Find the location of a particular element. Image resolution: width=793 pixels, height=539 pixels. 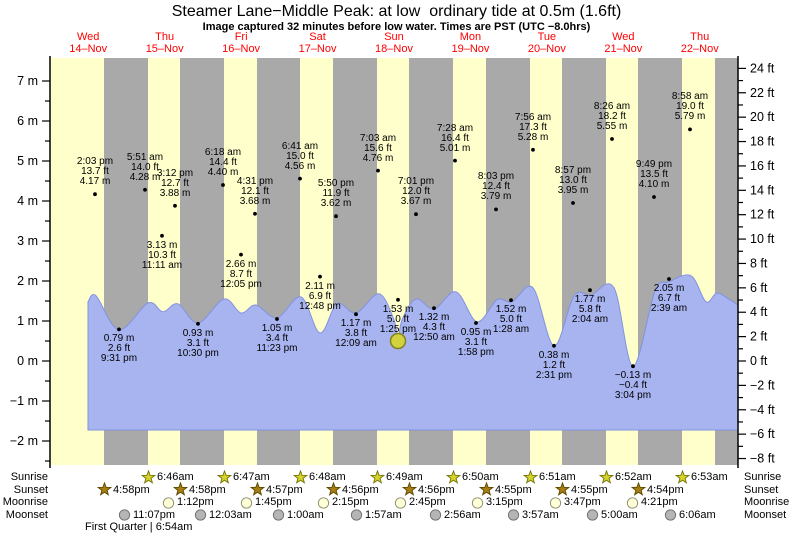

moonset-event: 1:00am is located at coordinates (297, 515).